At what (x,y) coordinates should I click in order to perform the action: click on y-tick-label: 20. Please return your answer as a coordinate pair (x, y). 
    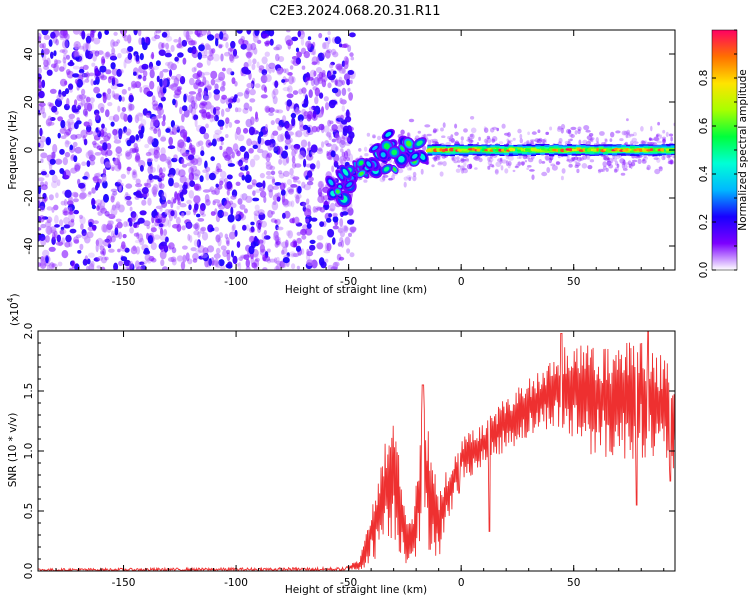
    Looking at the image, I should click on (29, 101).